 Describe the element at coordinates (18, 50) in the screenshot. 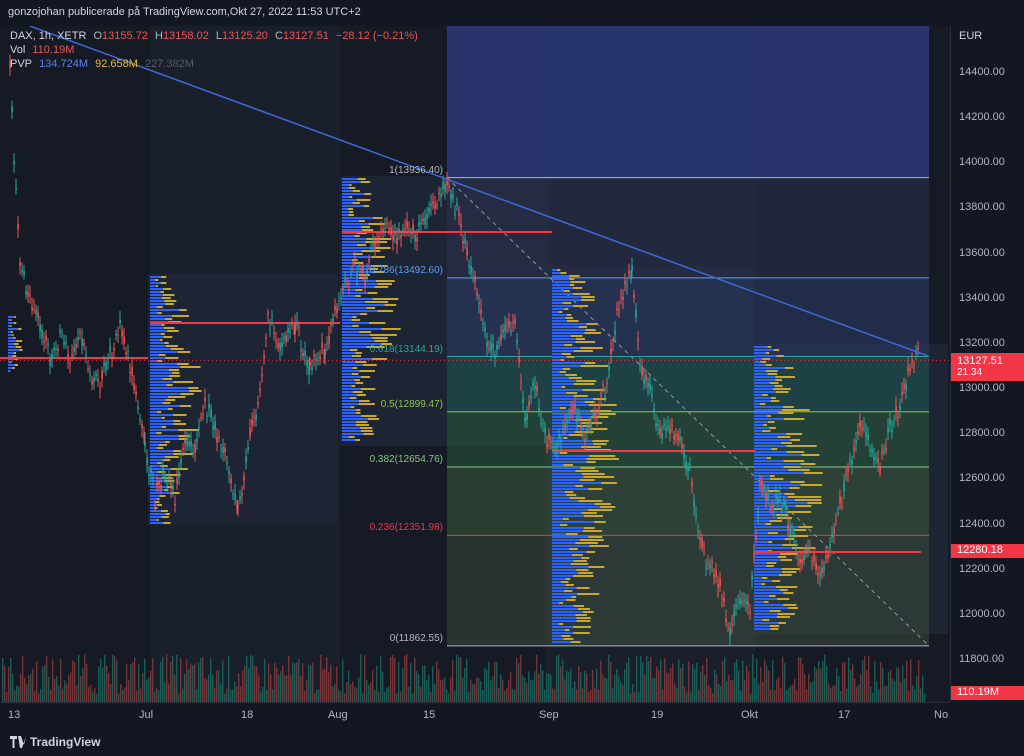

I see `vol-label: Vol` at that location.